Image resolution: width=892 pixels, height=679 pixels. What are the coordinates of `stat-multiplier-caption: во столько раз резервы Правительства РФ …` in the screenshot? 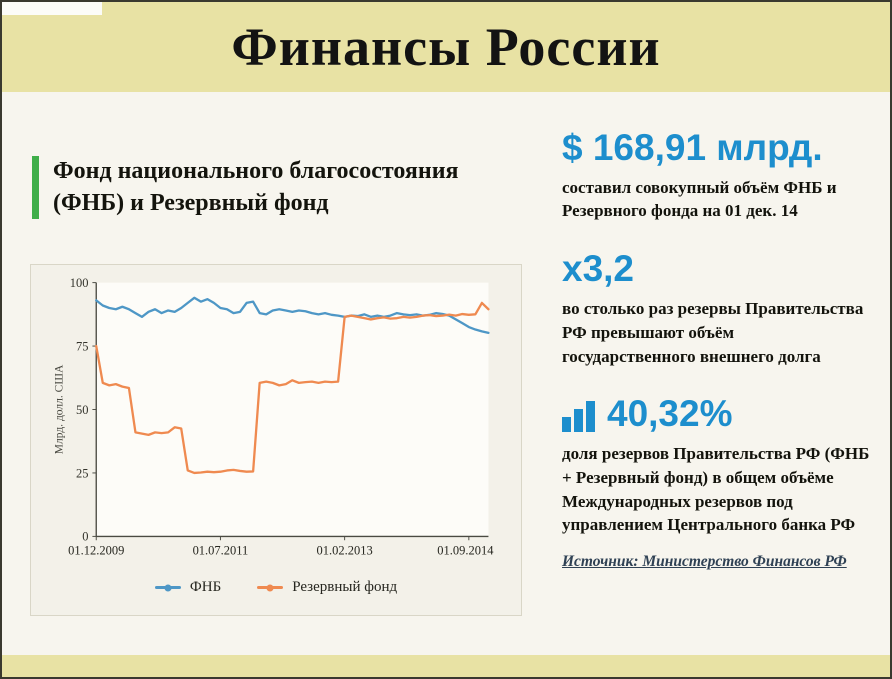 It's located at (713, 332).